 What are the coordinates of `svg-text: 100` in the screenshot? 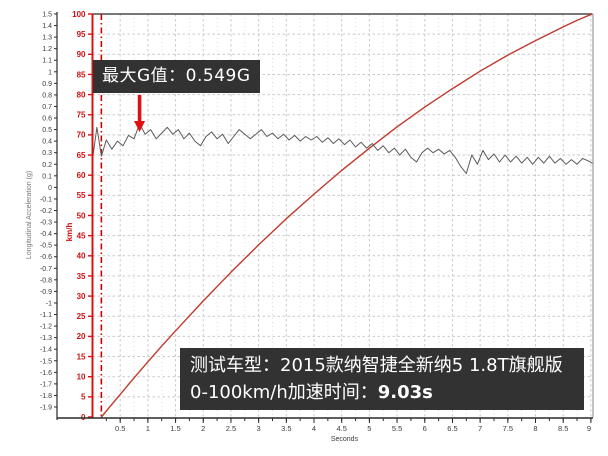 It's located at (79, 14).